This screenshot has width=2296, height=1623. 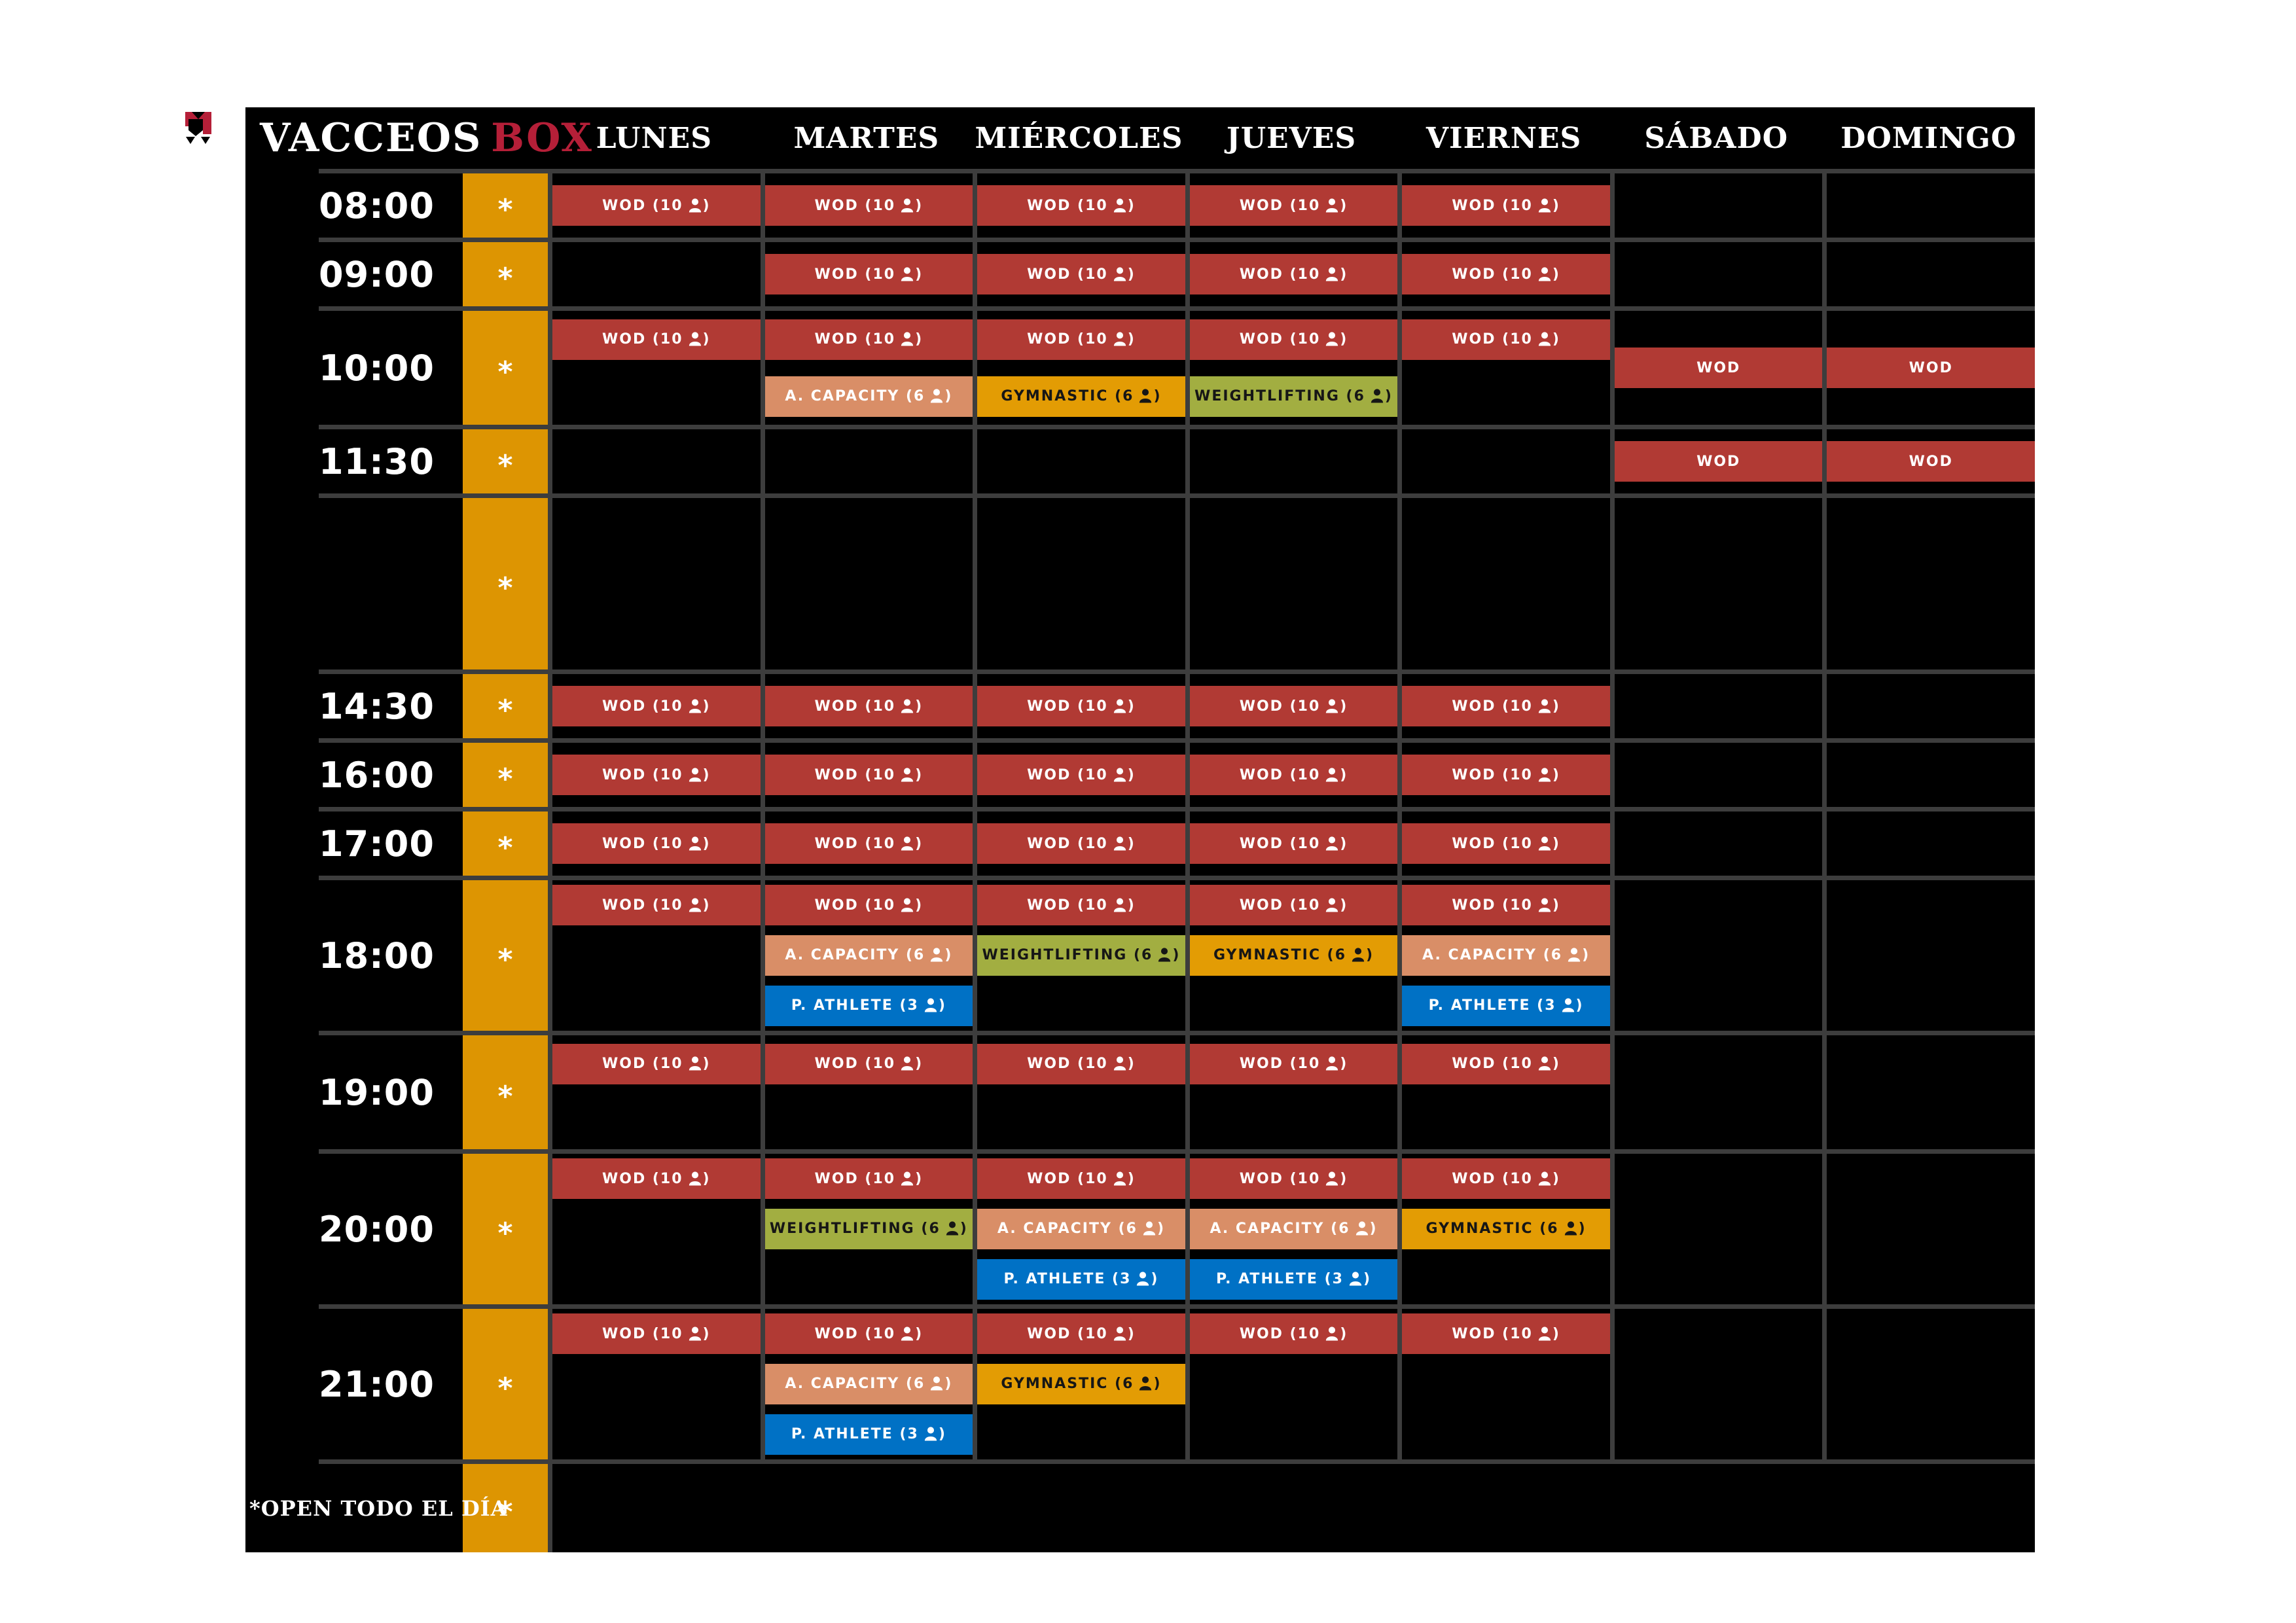 I want to click on day-header-6: DOMINGO, so click(x=1928, y=138).